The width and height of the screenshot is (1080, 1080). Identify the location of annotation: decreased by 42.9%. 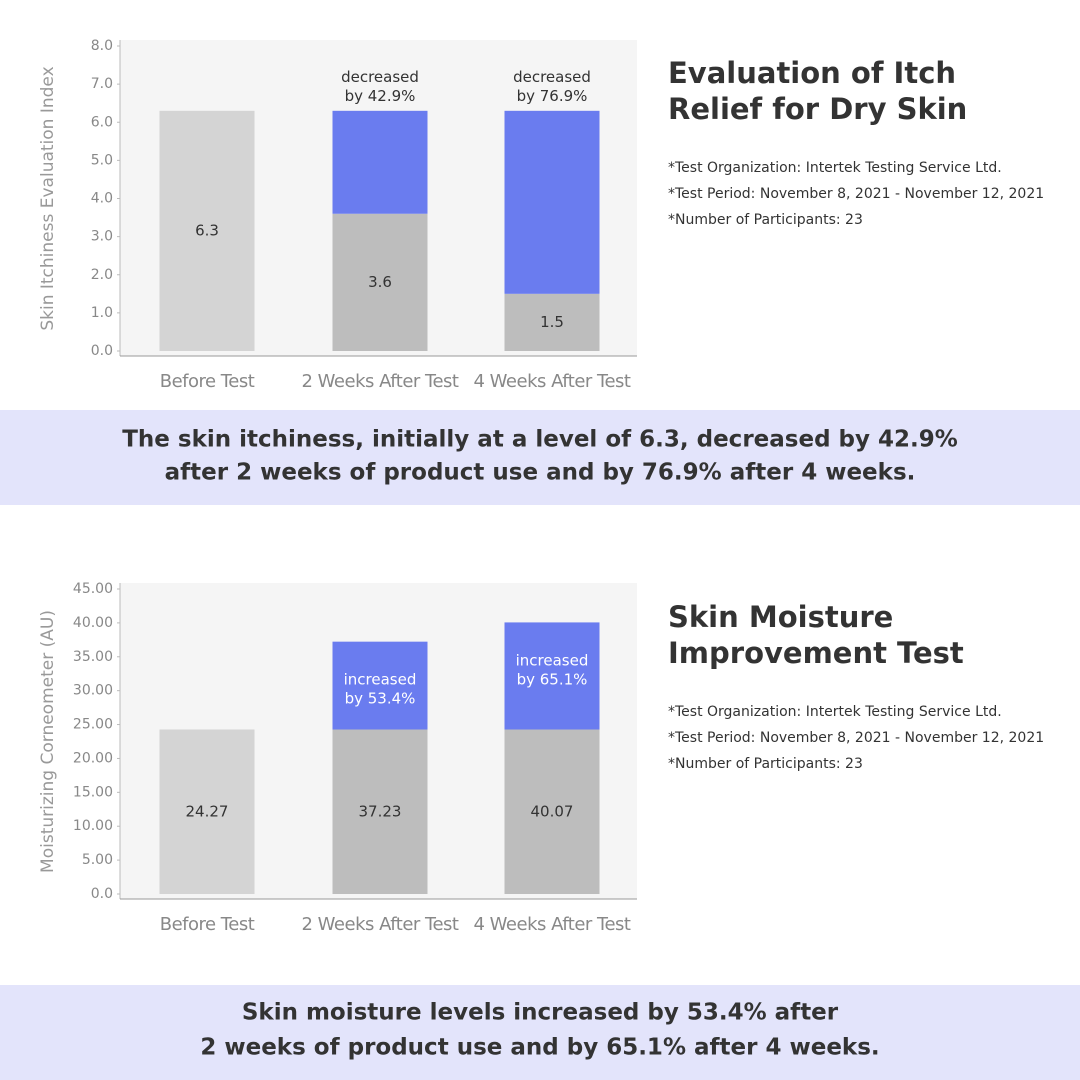
(380, 85).